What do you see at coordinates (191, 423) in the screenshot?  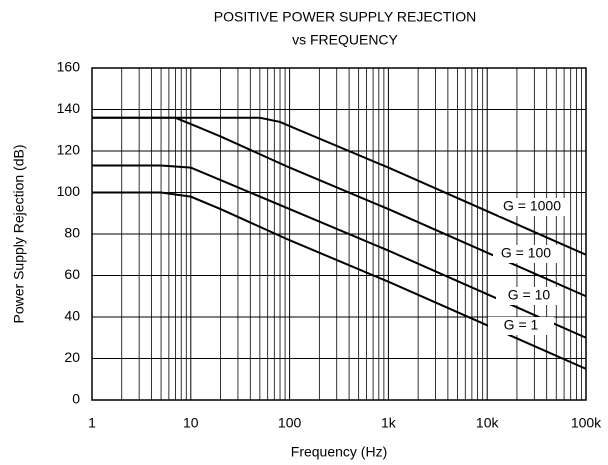 I see `x-tick-label: 10` at bounding box center [191, 423].